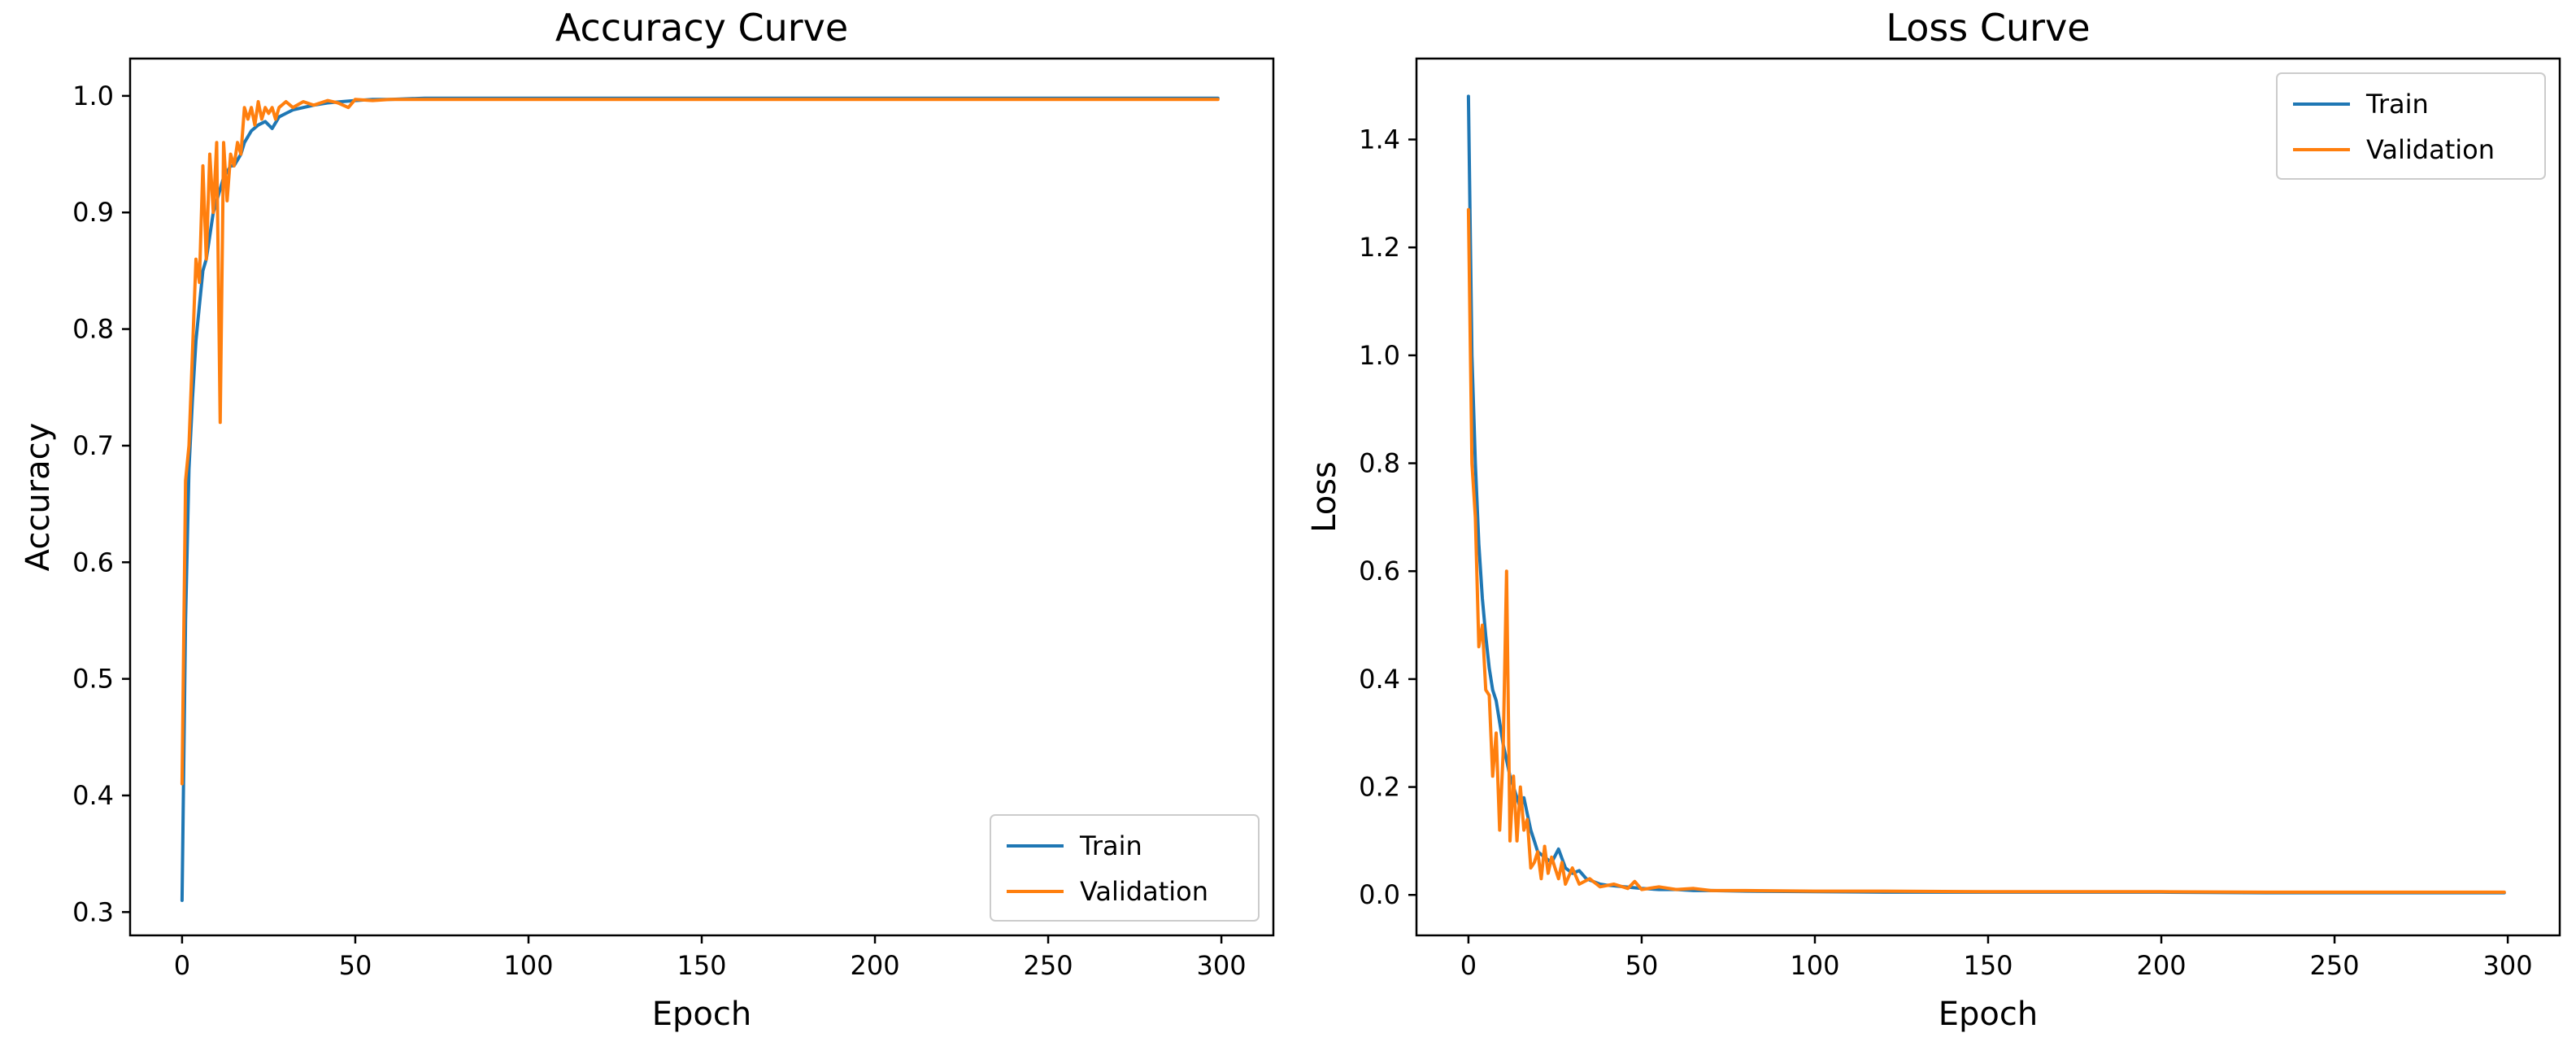 The height and width of the screenshot is (1046, 2576). Describe the element at coordinates (1380, 571) in the screenshot. I see `loss-y-tick-label: 0.6` at that location.